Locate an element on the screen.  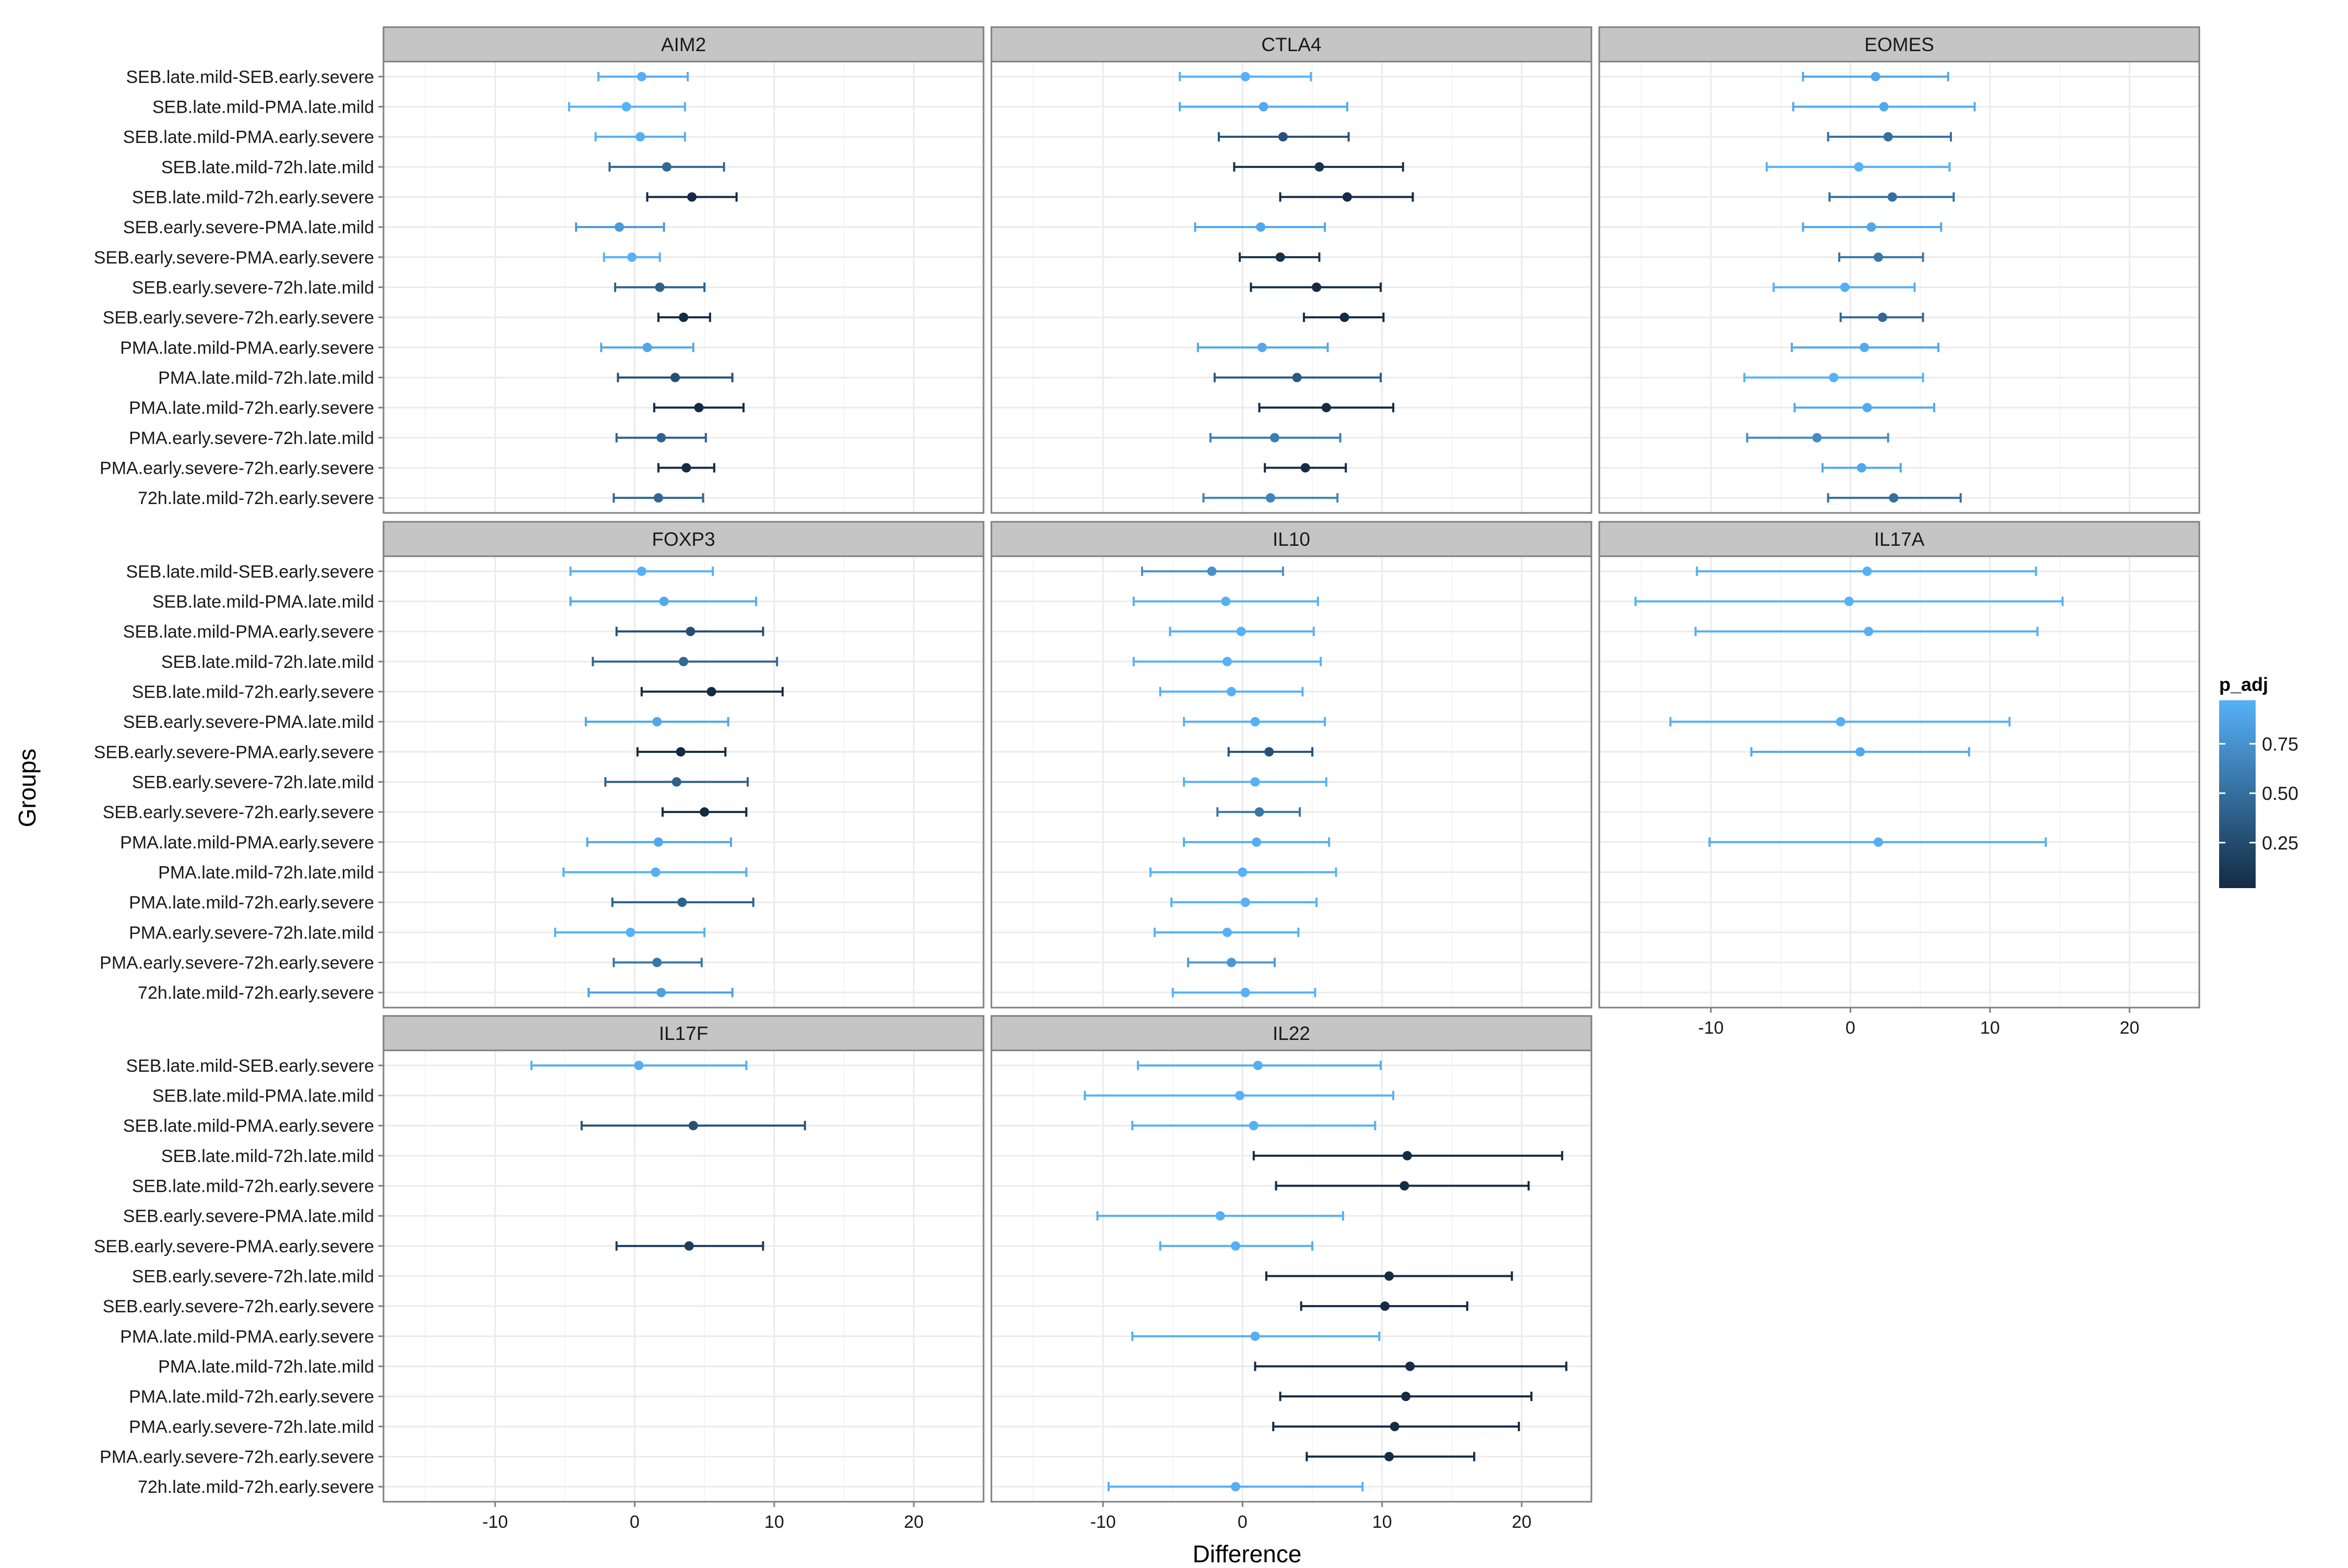
facet-strip-label: IL22 is located at coordinates (1291, 1033).